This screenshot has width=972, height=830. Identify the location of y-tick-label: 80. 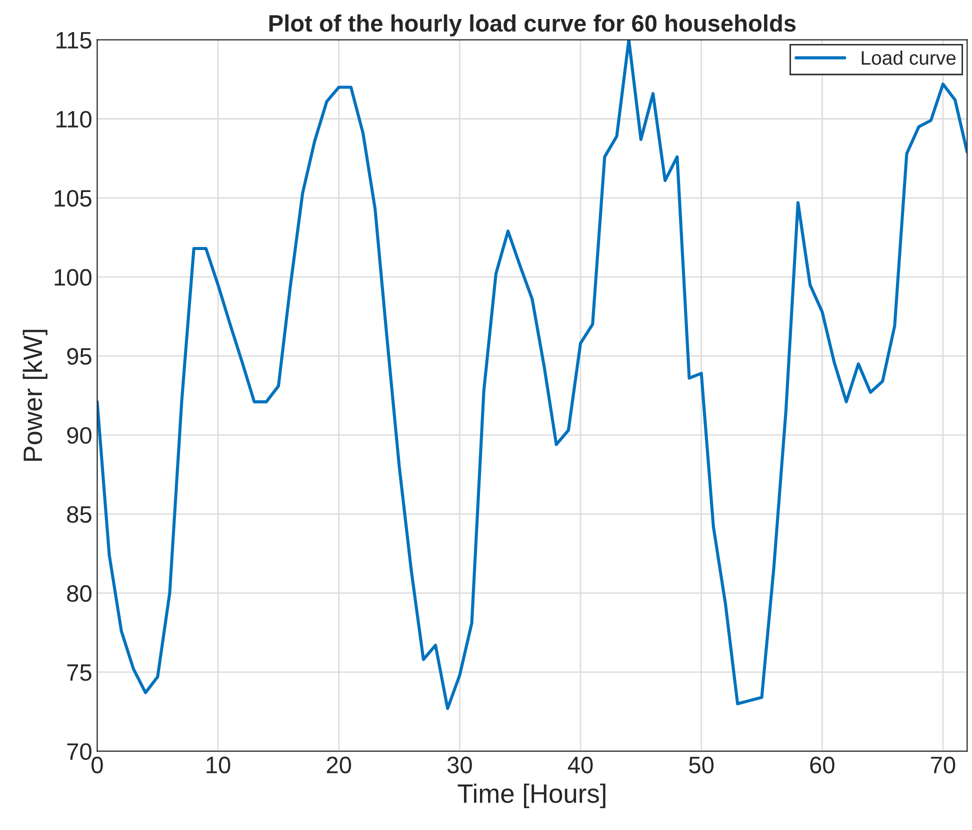
(79, 593).